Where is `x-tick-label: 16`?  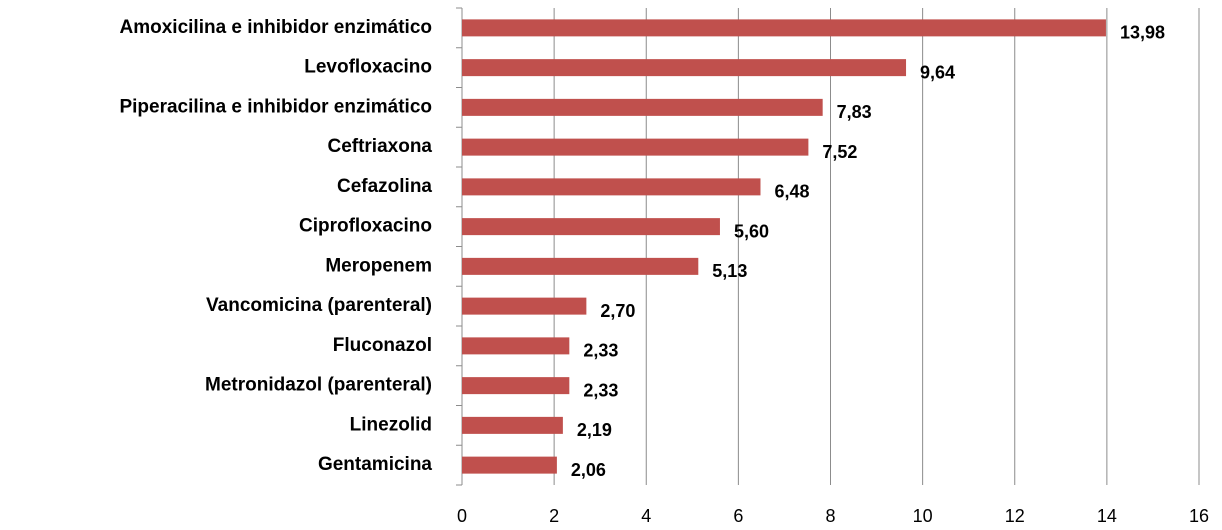
x-tick-label: 16 is located at coordinates (1199, 516).